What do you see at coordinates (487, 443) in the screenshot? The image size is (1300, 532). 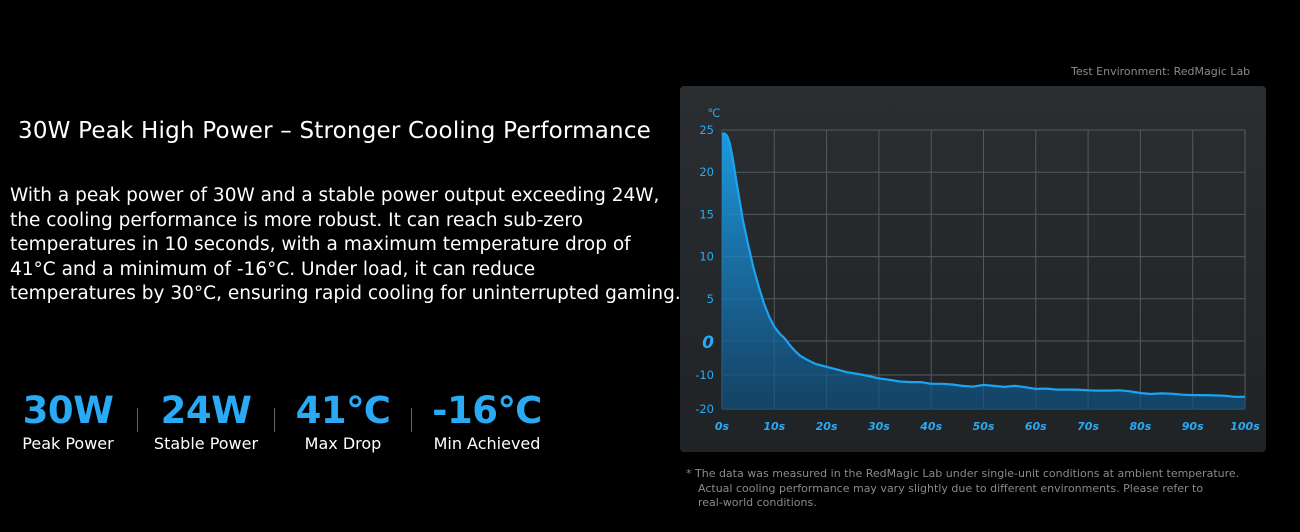 I see `stat-label: Min Achieved` at bounding box center [487, 443].